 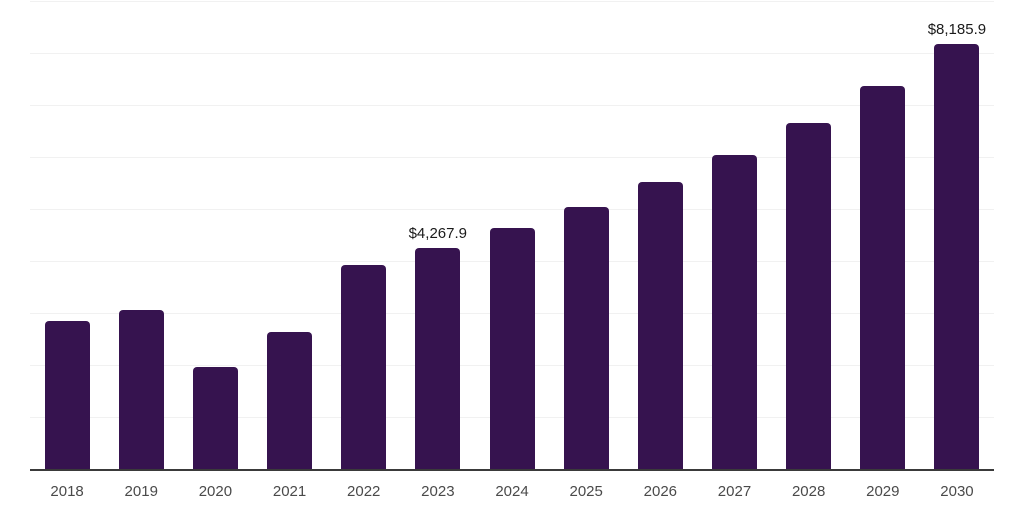 I want to click on data-label-2023: $4,267.9, so click(x=437, y=234).